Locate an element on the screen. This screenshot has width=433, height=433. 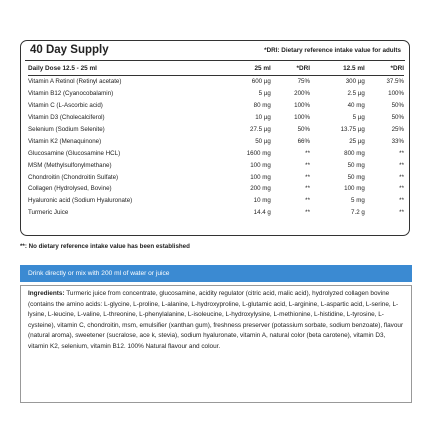
table-cell: Turmeric Juice is located at coordinates (48, 213).